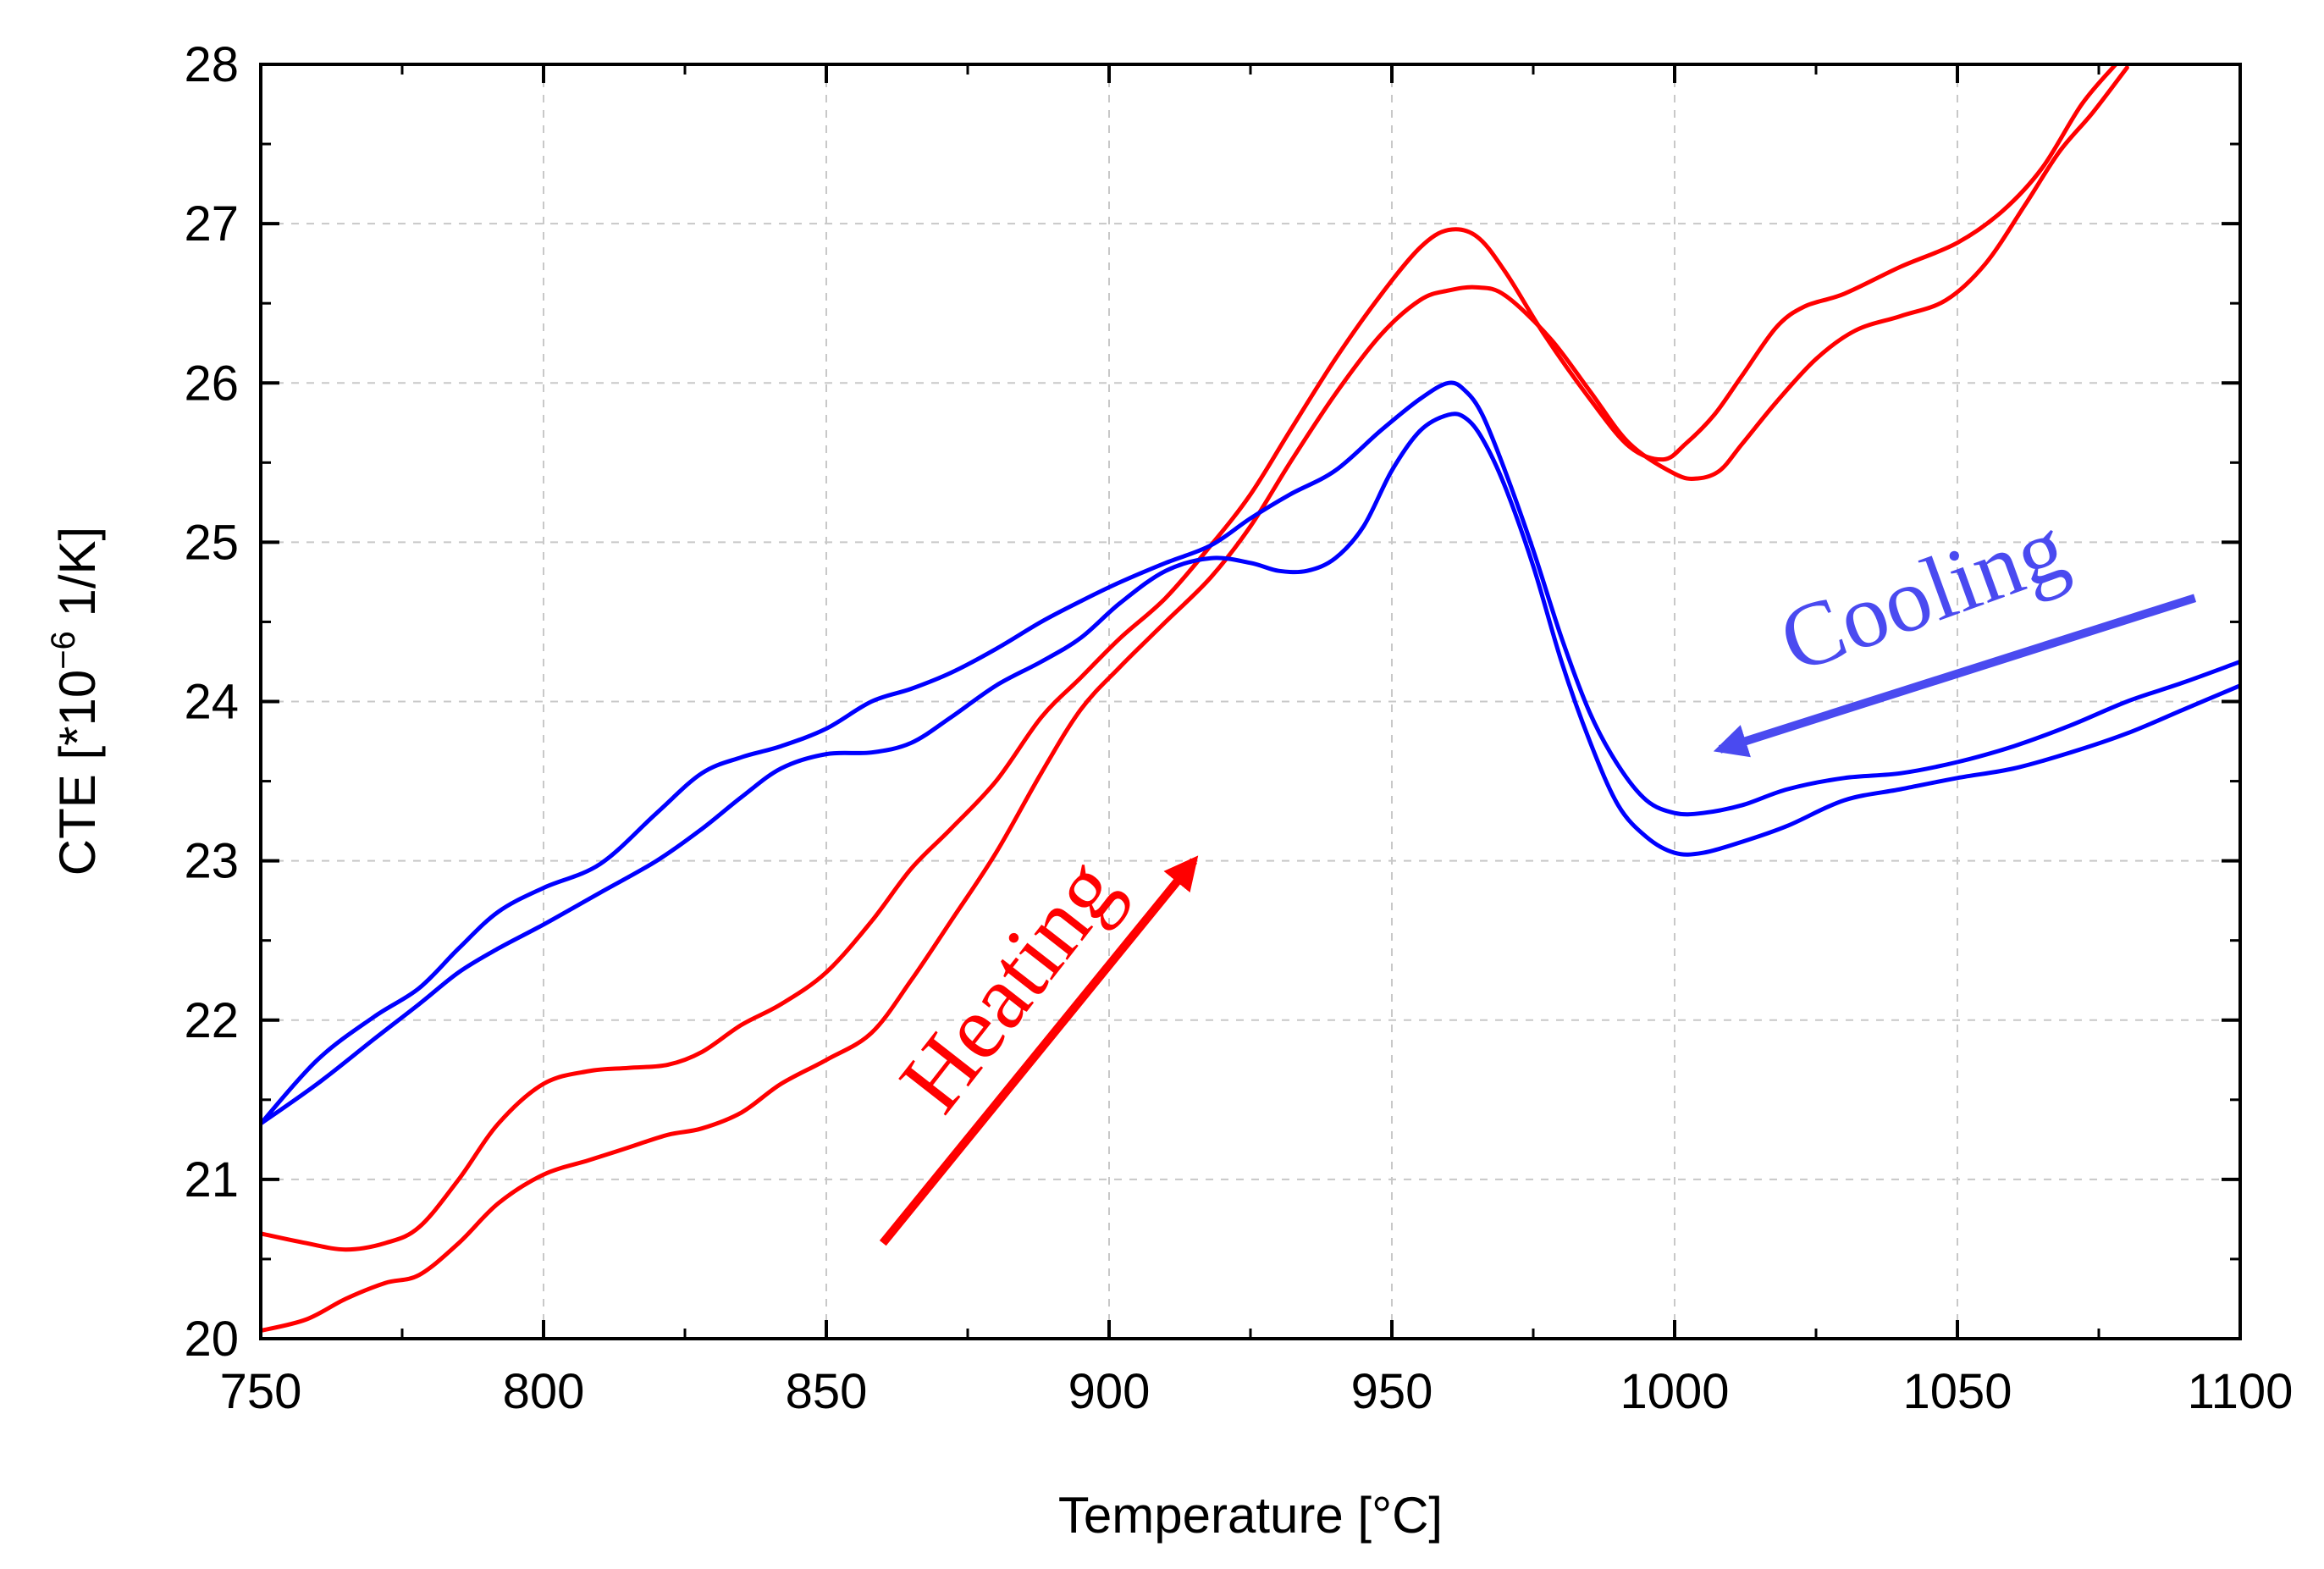 Image resolution: width=2324 pixels, height=1569 pixels. I want to click on y-tick-label: 26, so click(211, 383).